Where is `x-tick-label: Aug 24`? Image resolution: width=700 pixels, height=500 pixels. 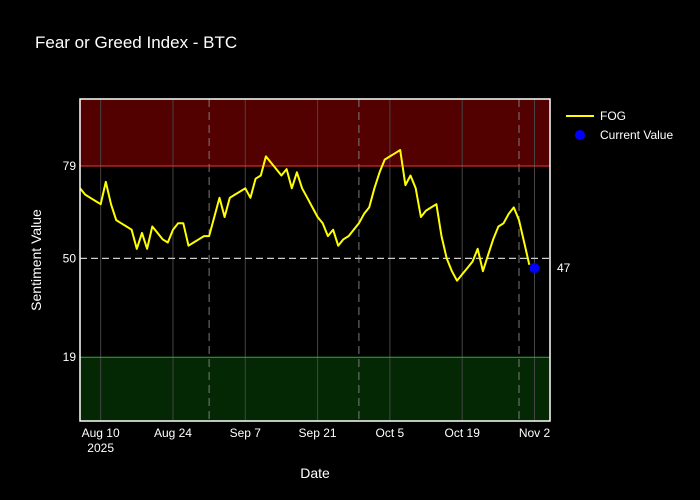
x-tick-label: Aug 24 is located at coordinates (173, 433).